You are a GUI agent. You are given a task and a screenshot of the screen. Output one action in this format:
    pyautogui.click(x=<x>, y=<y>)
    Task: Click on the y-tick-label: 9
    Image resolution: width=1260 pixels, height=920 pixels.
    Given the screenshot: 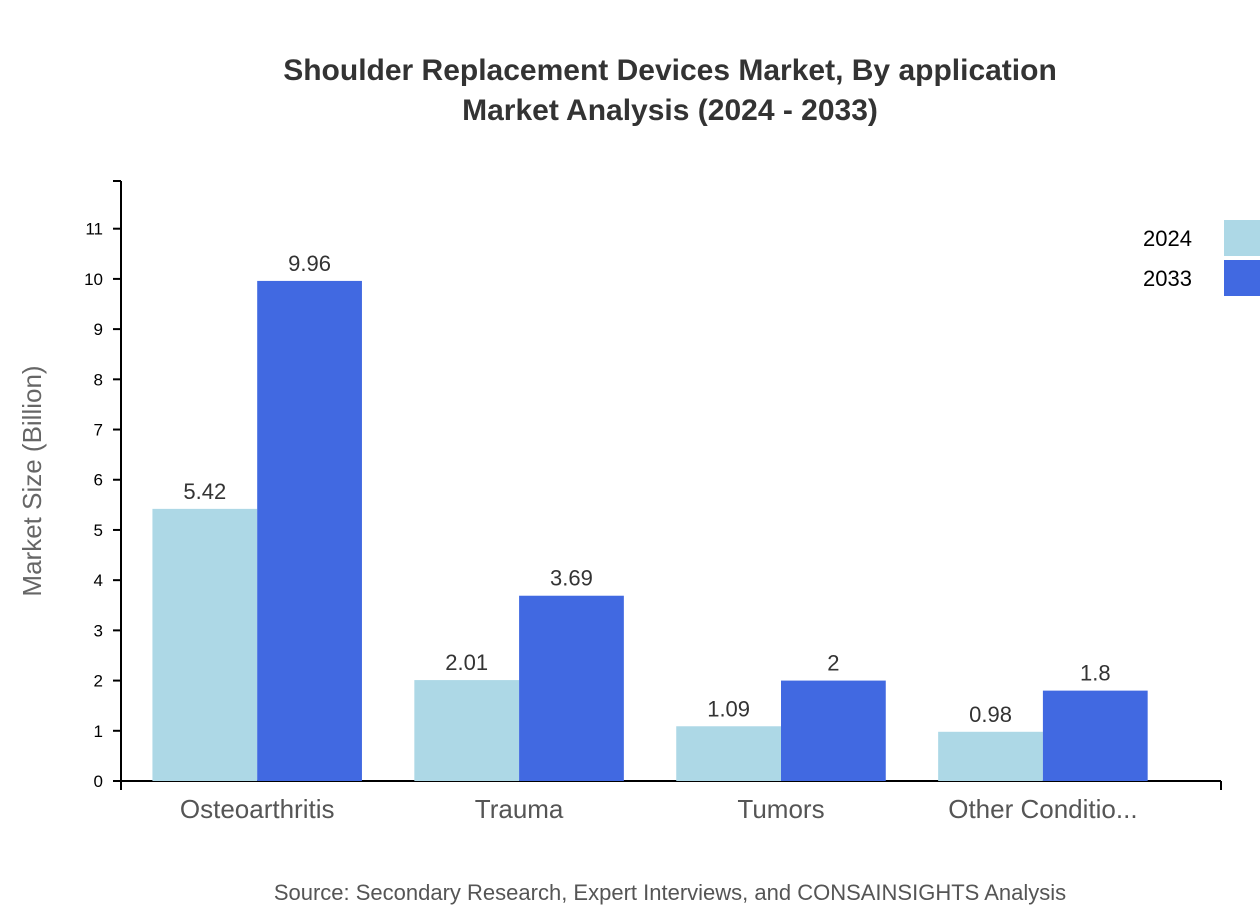 What is the action you would take?
    pyautogui.click(x=98, y=329)
    